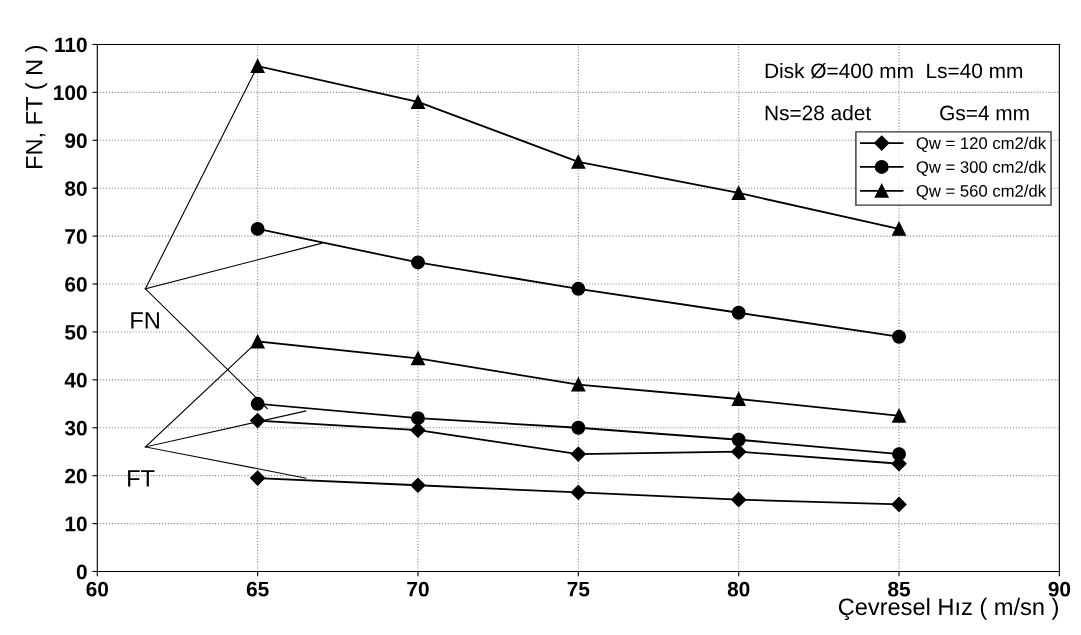 This screenshot has height=635, width=1081. Describe the element at coordinates (984, 113) in the screenshot. I see `annotation: Gs=4 mm` at that location.